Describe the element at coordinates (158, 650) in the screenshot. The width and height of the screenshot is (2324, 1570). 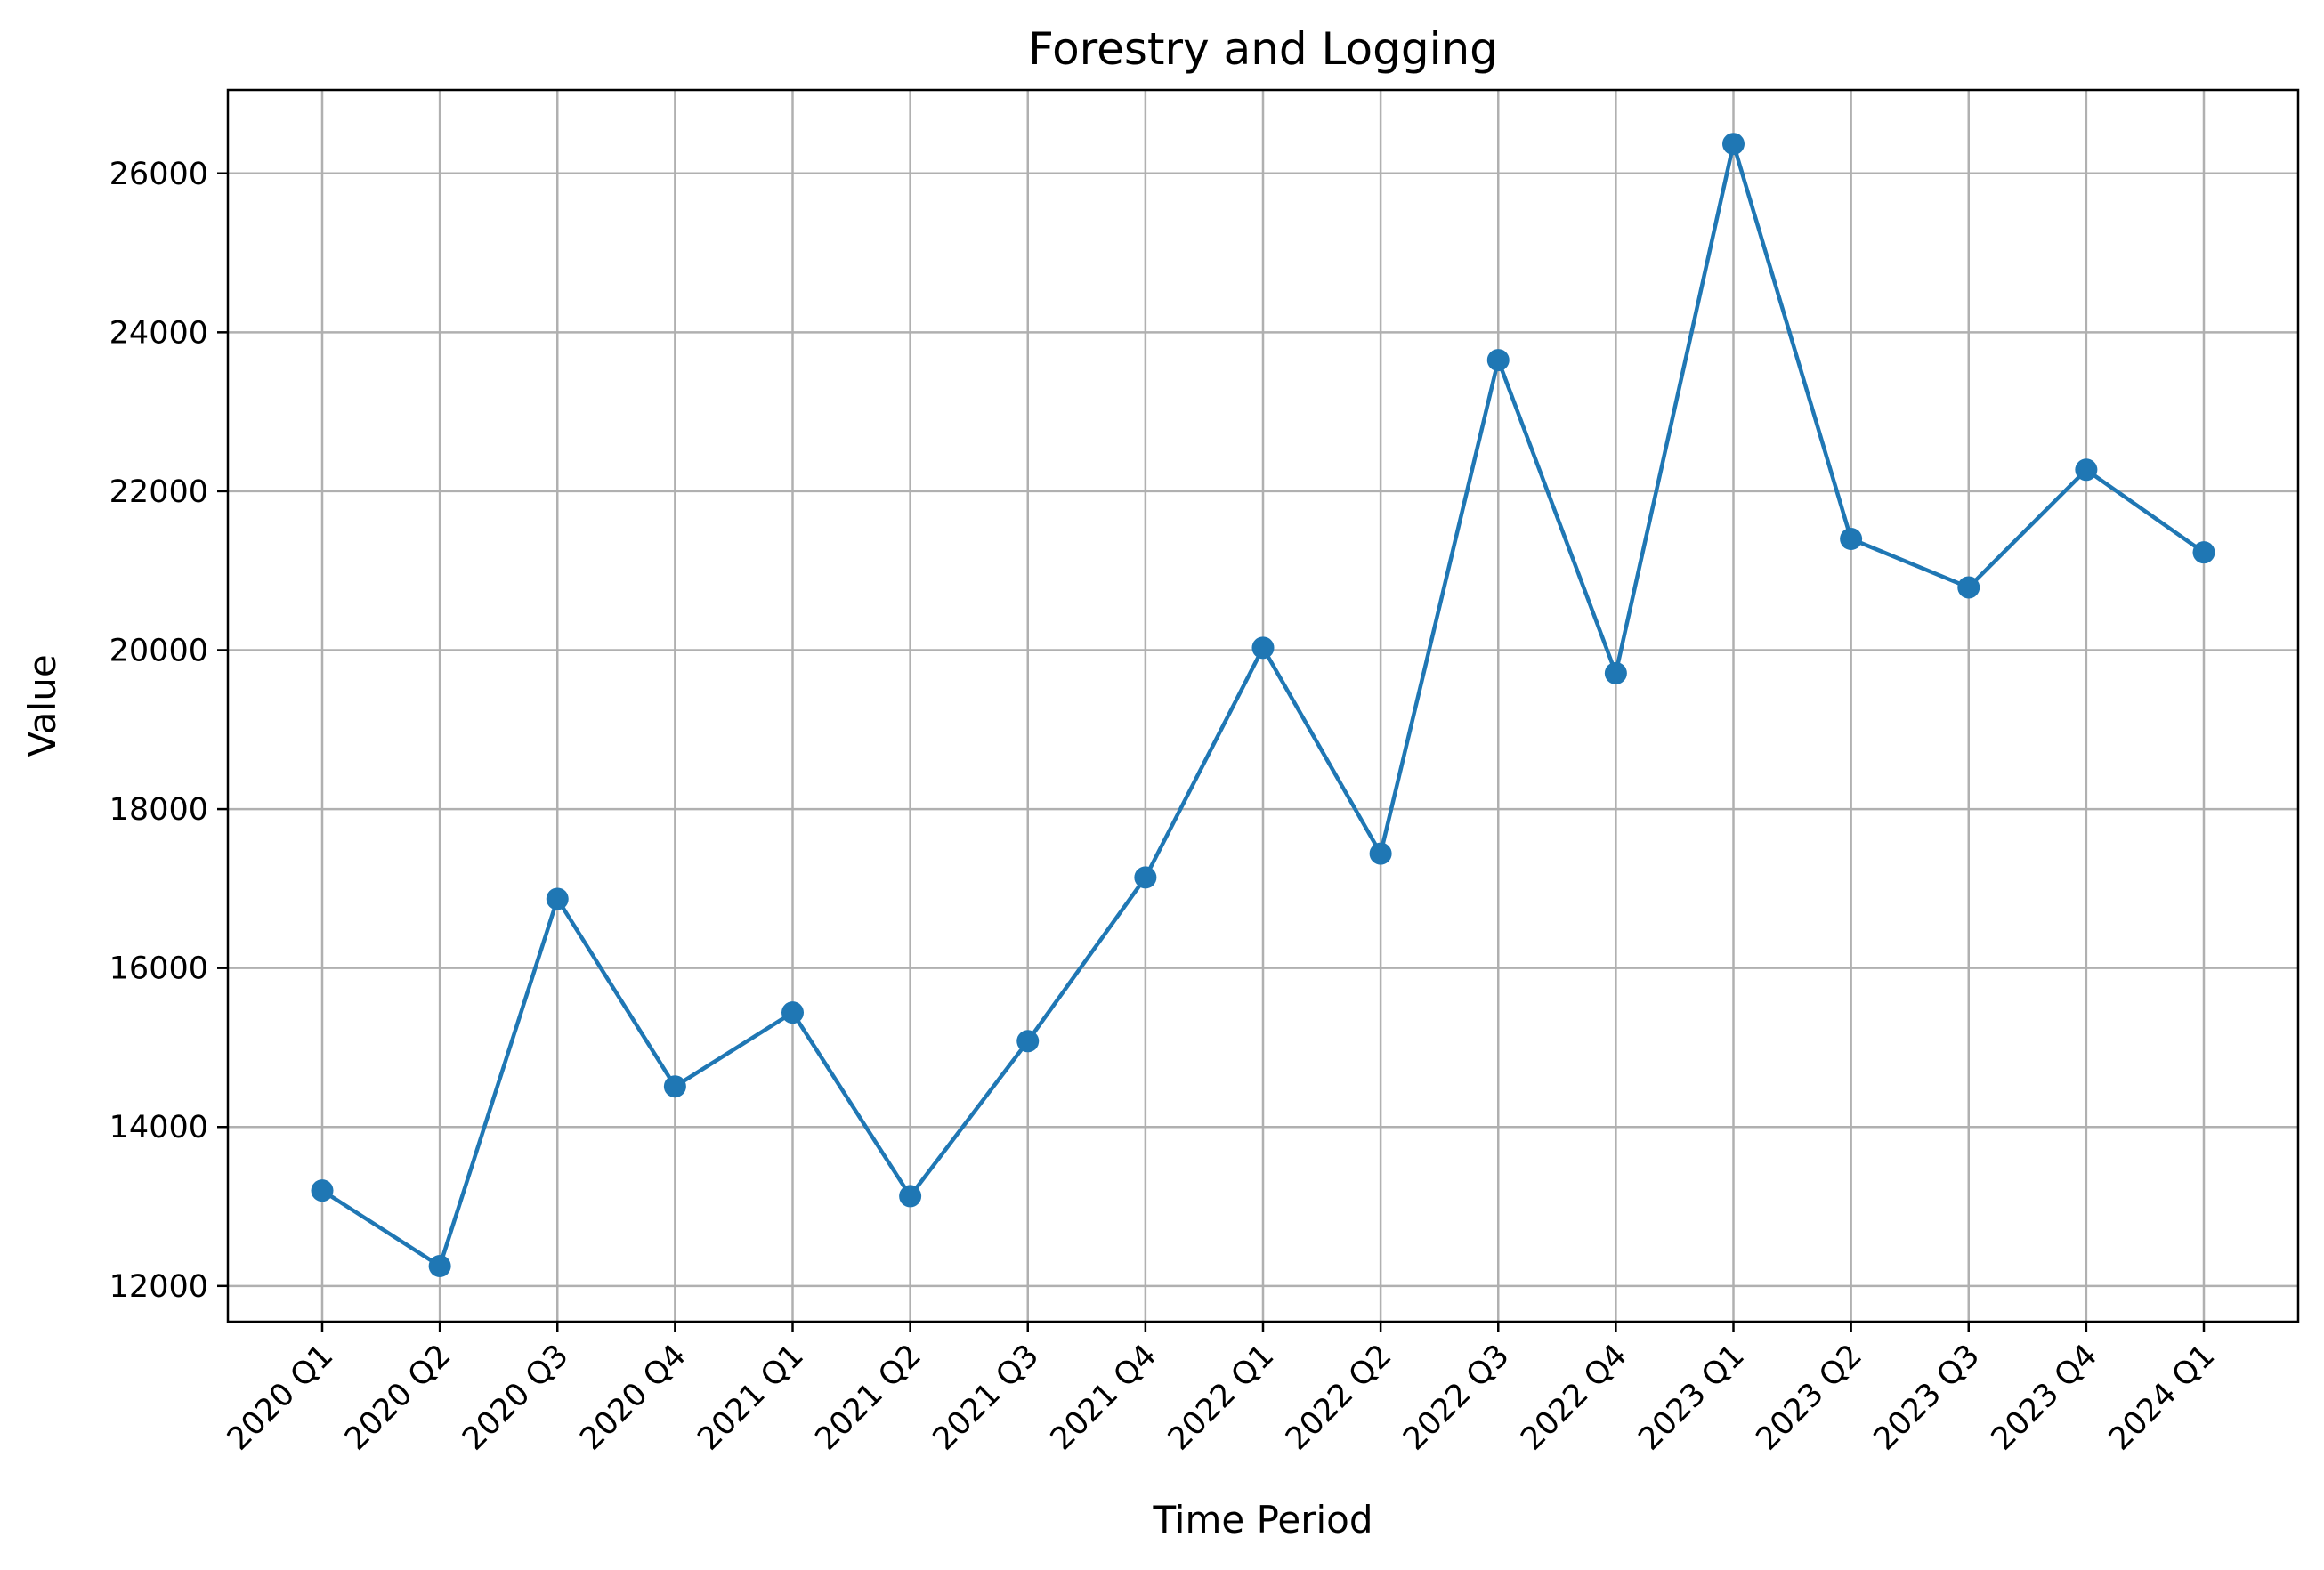
I see `y-tick-label: 20000` at that location.